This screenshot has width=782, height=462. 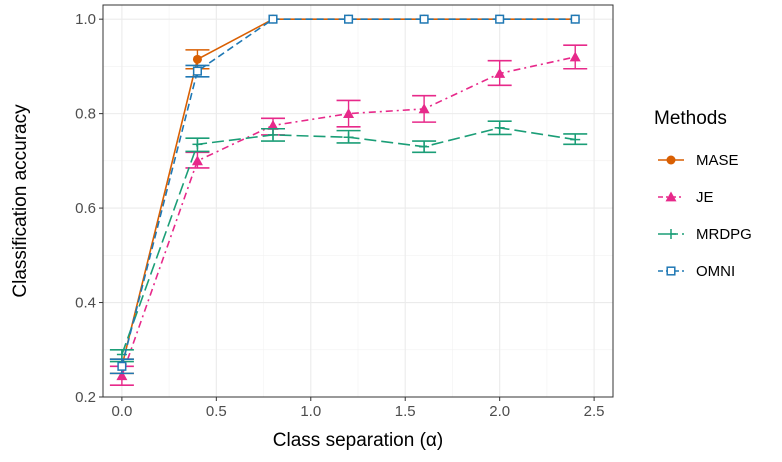 I want to click on legend: Methods MASE JE MRDPG OMNI, so click(x=703, y=194).